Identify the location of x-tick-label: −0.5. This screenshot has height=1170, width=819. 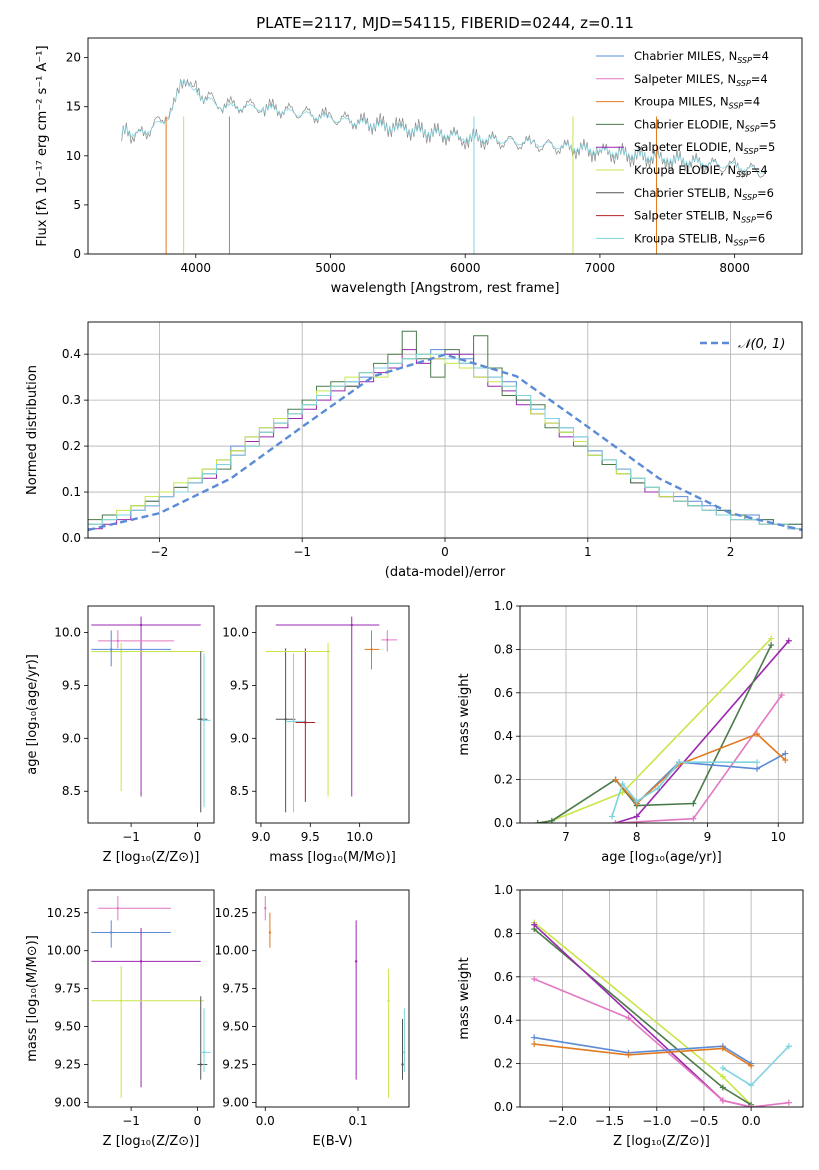
(703, 1121).